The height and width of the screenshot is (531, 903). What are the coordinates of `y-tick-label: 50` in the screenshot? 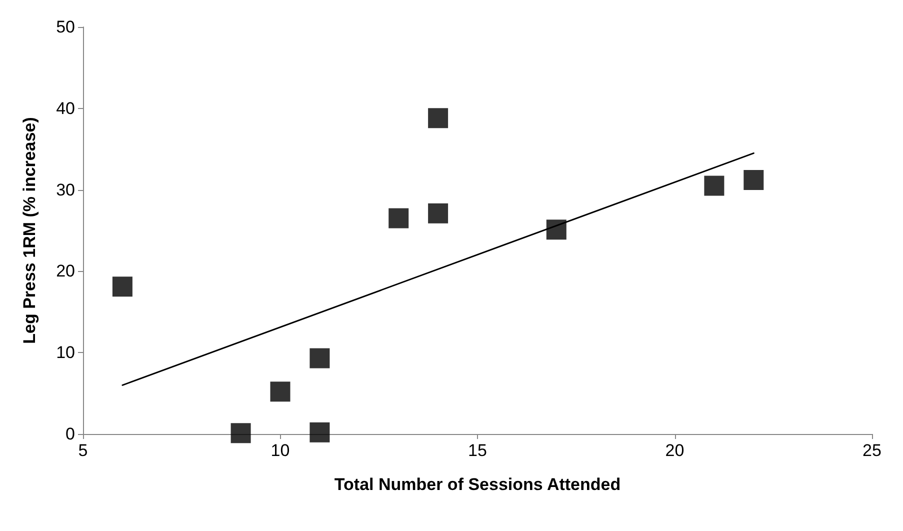 It's located at (65, 27).